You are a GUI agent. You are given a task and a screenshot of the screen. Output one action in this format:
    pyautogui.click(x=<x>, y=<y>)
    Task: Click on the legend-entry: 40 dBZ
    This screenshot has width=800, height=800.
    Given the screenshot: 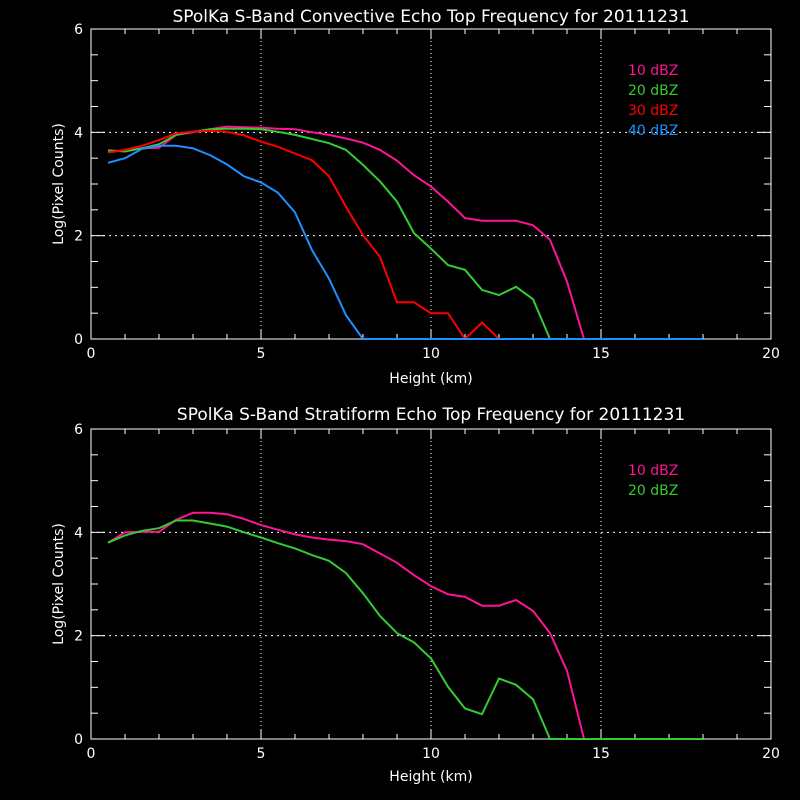 What is the action you would take?
    pyautogui.click(x=653, y=131)
    